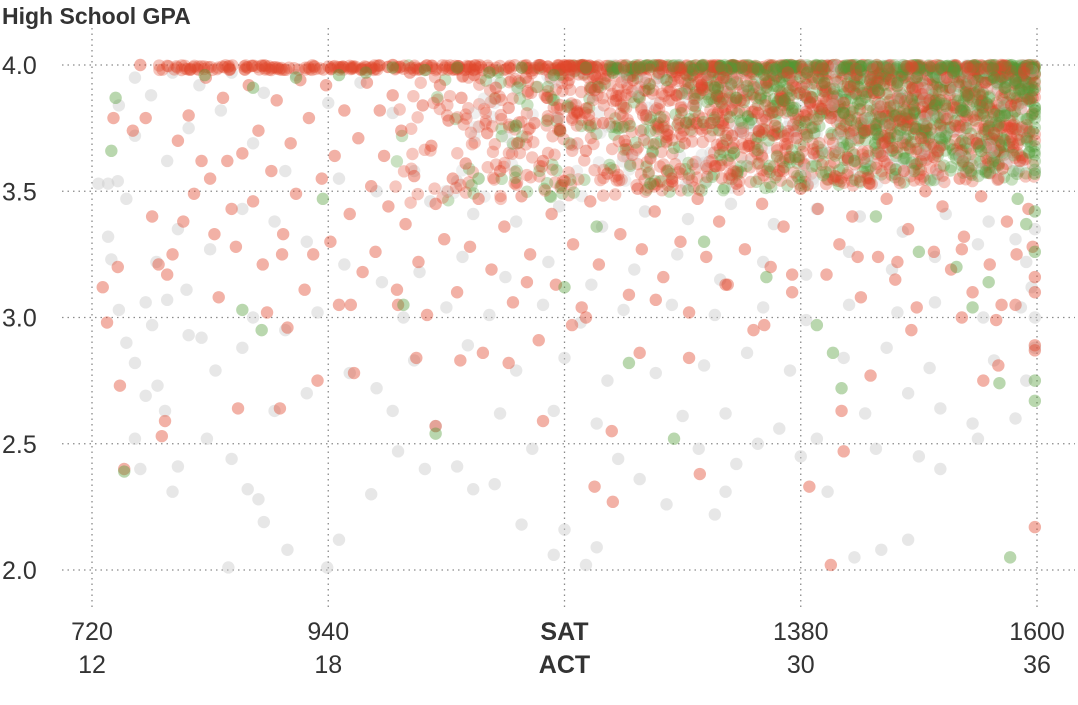 This screenshot has width=1078, height=705. I want to click on y-tick-label-4: 2.0, so click(19, 571).